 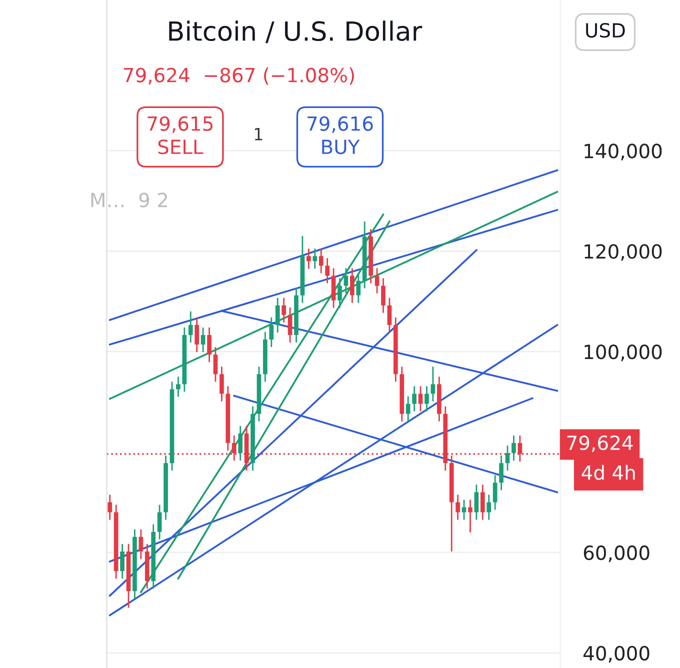 What do you see at coordinates (605, 30) in the screenshot?
I see `text: USD` at bounding box center [605, 30].